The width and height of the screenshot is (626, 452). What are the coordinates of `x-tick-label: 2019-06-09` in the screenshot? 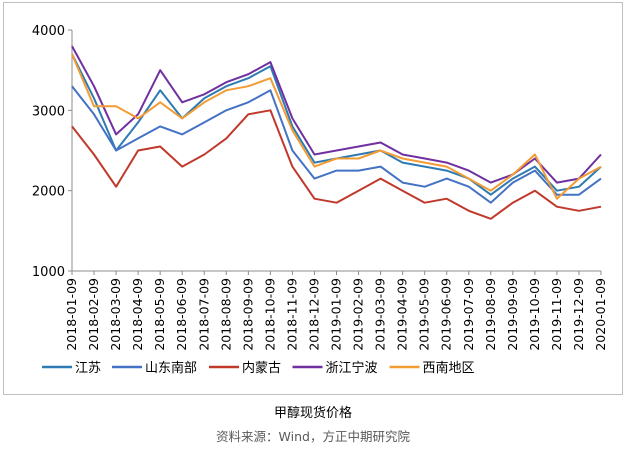 It's located at (446, 314).